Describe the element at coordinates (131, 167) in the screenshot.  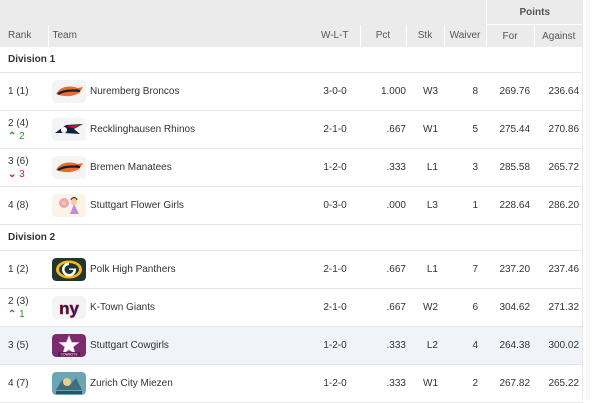
I see `team-name-link: Bremen Manatees` at that location.